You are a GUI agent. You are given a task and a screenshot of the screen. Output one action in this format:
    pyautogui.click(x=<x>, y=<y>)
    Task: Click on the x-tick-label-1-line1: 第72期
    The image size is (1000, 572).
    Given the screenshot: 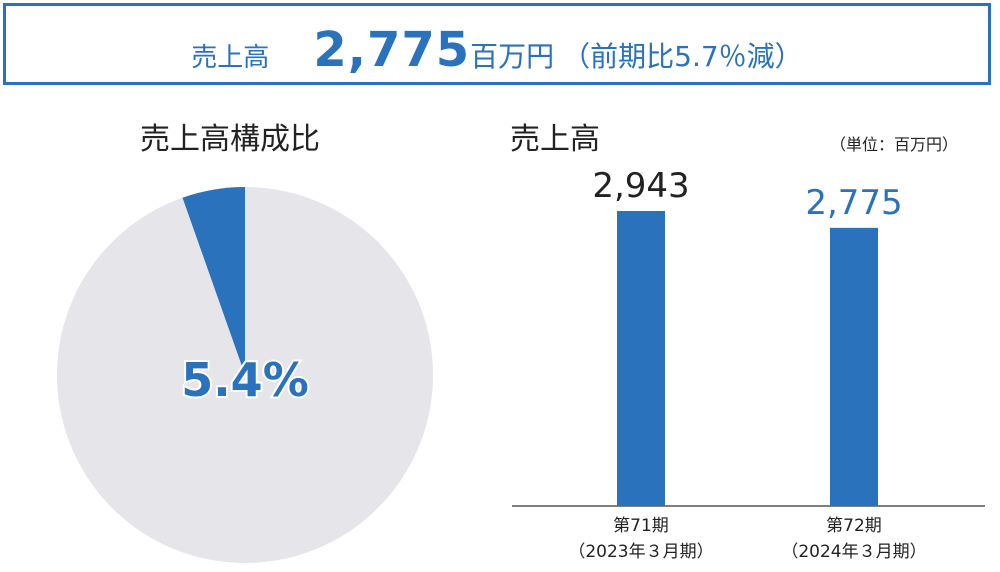 What is the action you would take?
    pyautogui.click(x=854, y=526)
    